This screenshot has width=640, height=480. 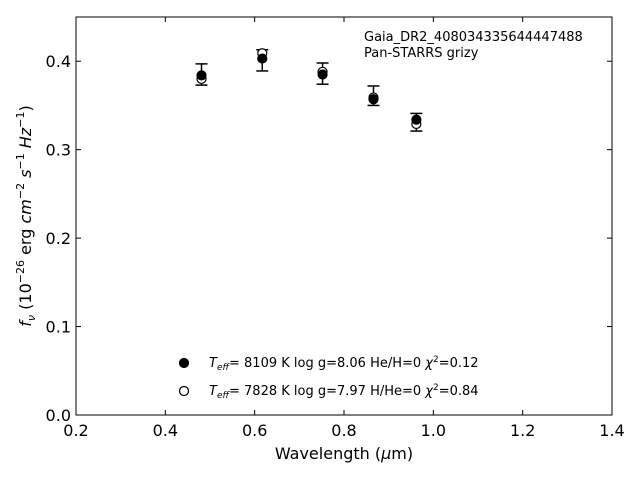 What do you see at coordinates (75, 430) in the screenshot?
I see `x-tick-label: 0.2` at bounding box center [75, 430].